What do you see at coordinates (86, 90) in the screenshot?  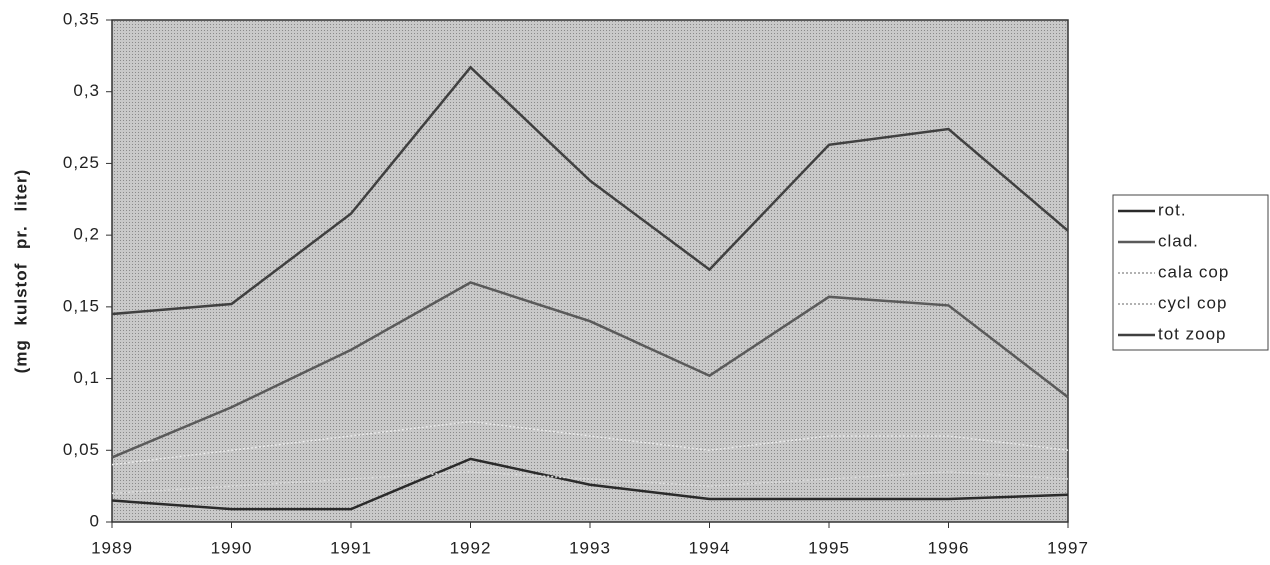 I see `y-tick-label: 0,3` at bounding box center [86, 90].